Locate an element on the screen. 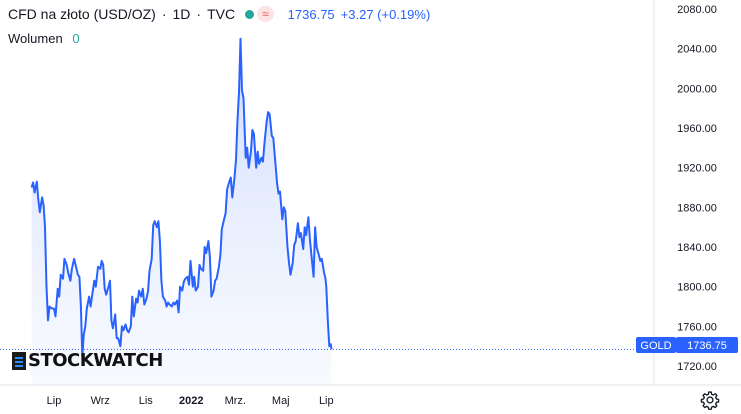  volume-legend: Wolumen 0 is located at coordinates (44, 38).